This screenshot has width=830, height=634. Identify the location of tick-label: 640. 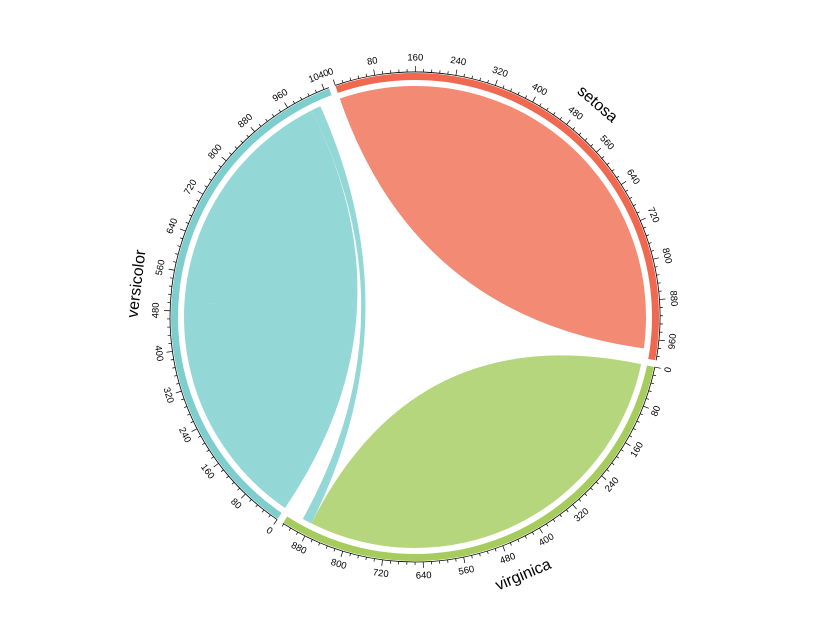
(424, 576).